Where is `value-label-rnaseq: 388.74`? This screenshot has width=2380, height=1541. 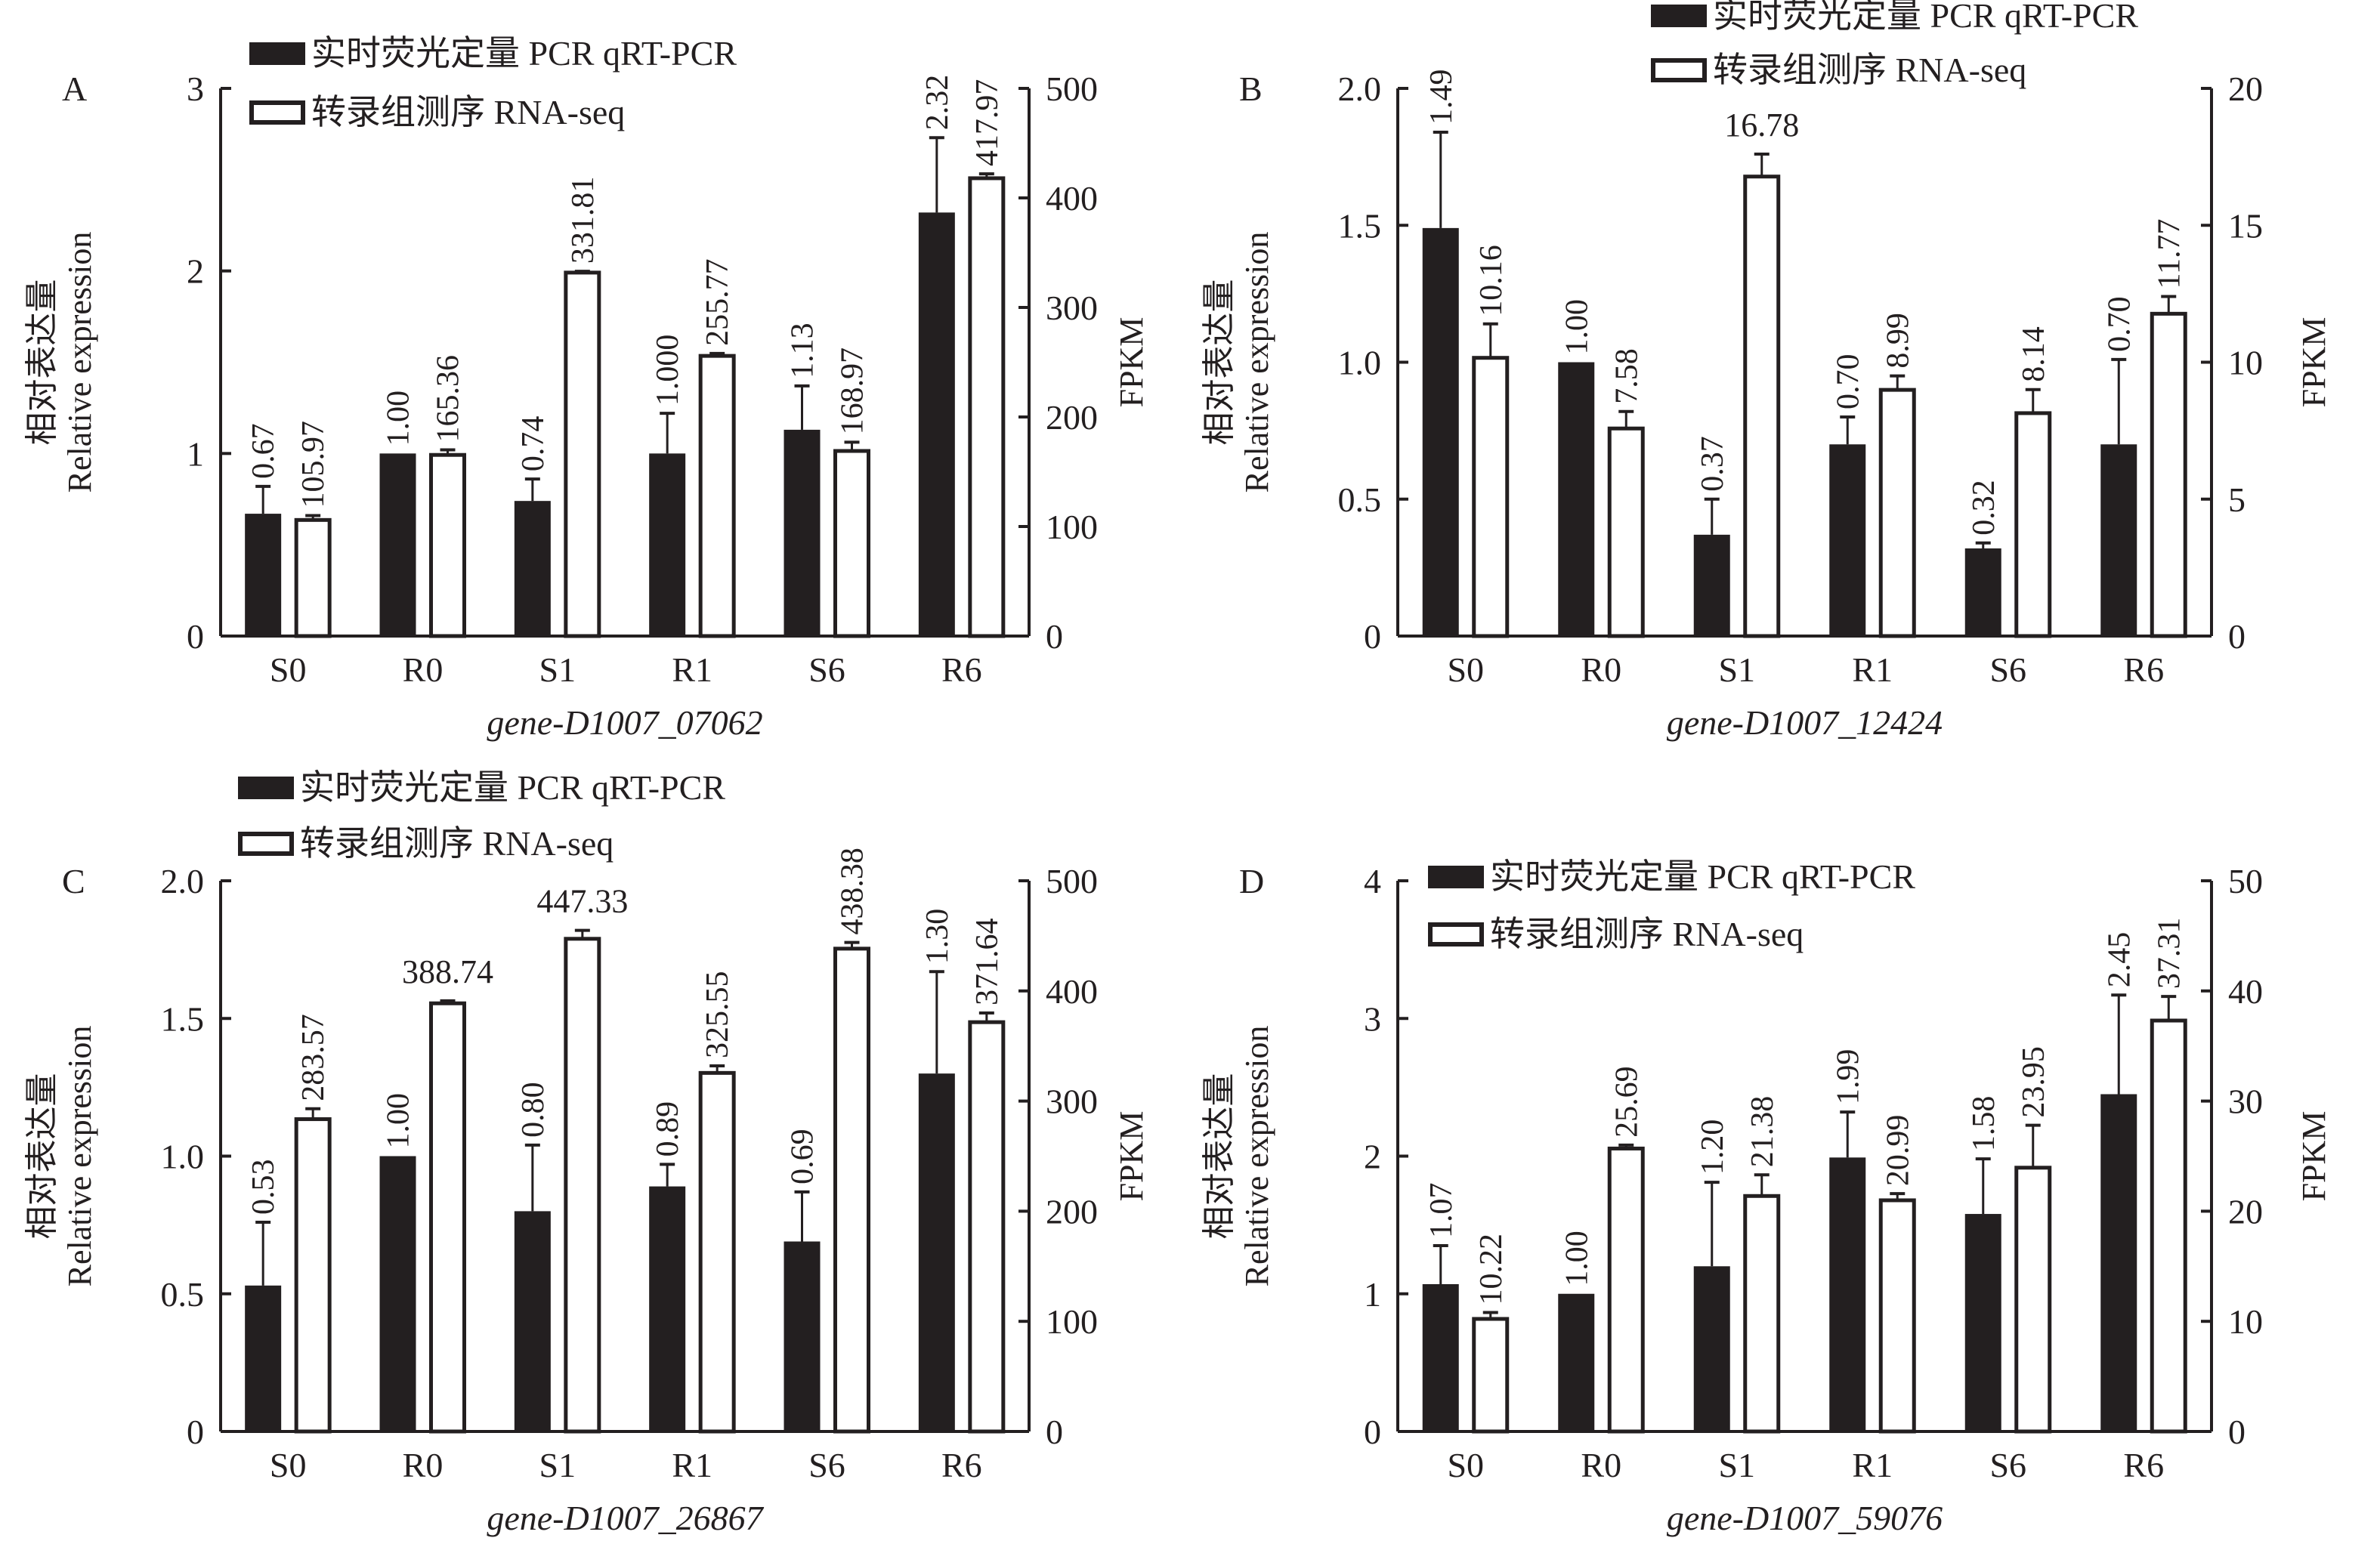 value-label-rnaseq: 388.74 is located at coordinates (447, 971).